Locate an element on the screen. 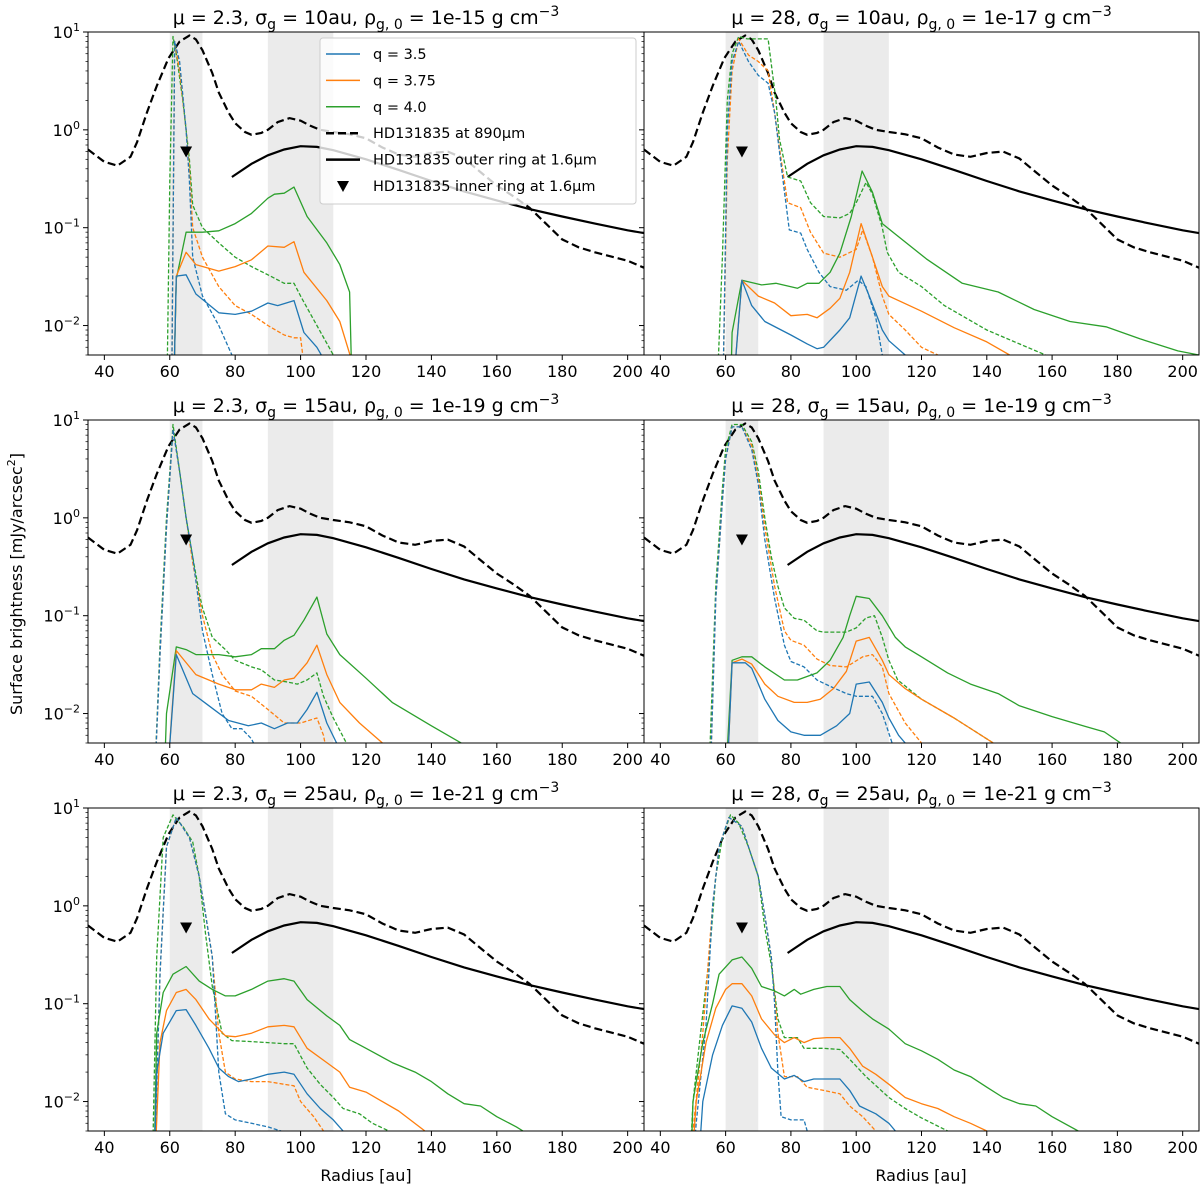  legend-box is located at coordinates (478, 121).